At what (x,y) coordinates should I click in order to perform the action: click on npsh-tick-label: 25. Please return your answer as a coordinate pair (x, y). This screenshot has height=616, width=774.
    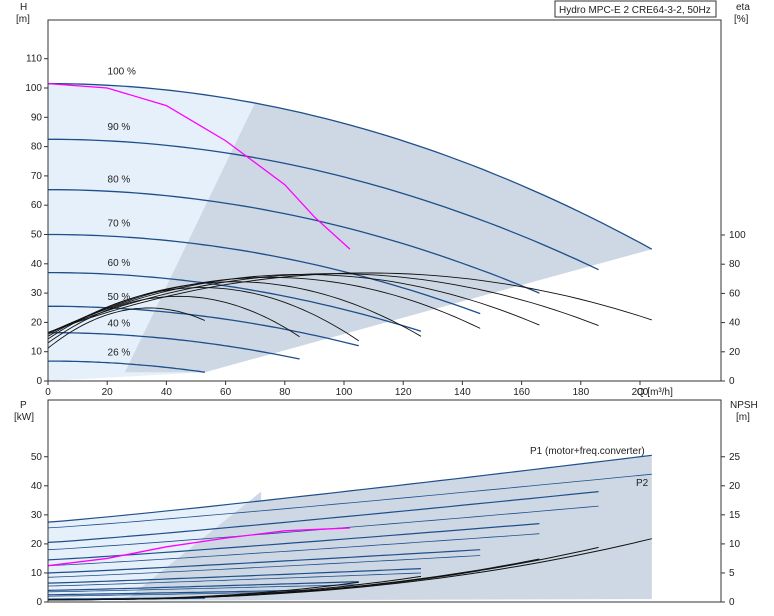
    Looking at the image, I should click on (735, 457).